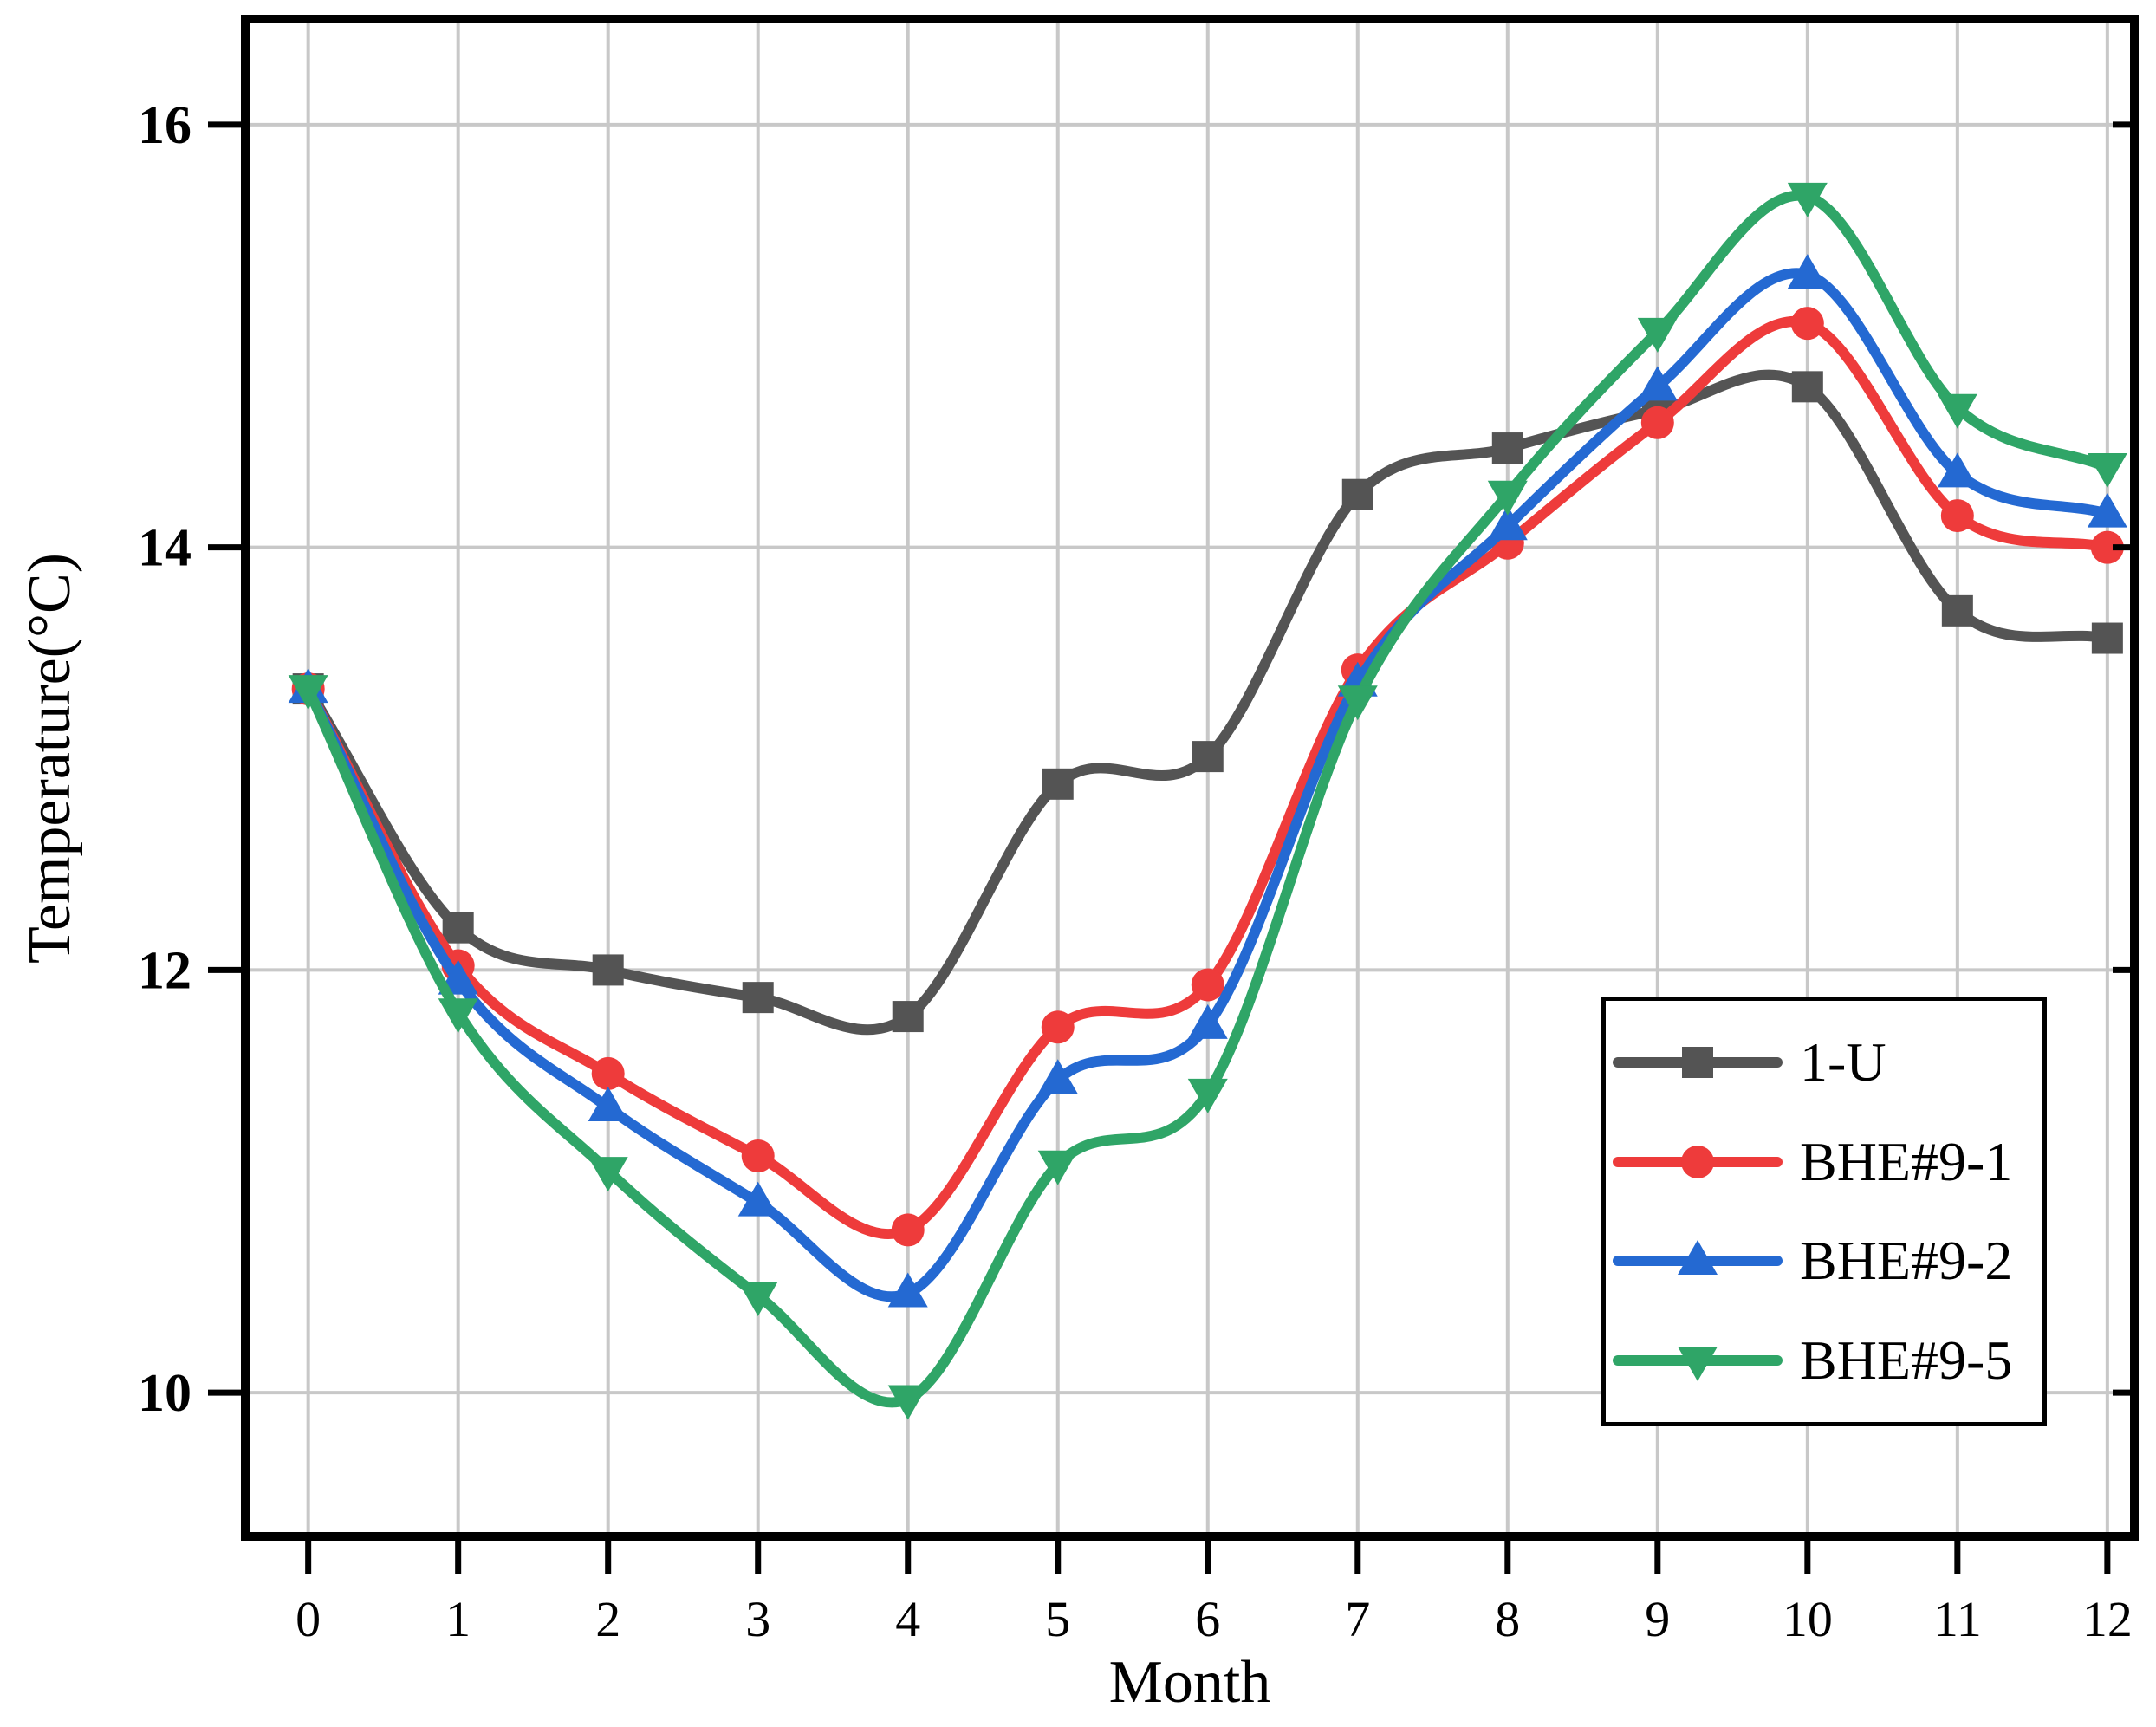 The width and height of the screenshot is (2156, 1727). Describe the element at coordinates (1957, 411) in the screenshot. I see `series-marker-BHE#9-5-month-11` at that location.